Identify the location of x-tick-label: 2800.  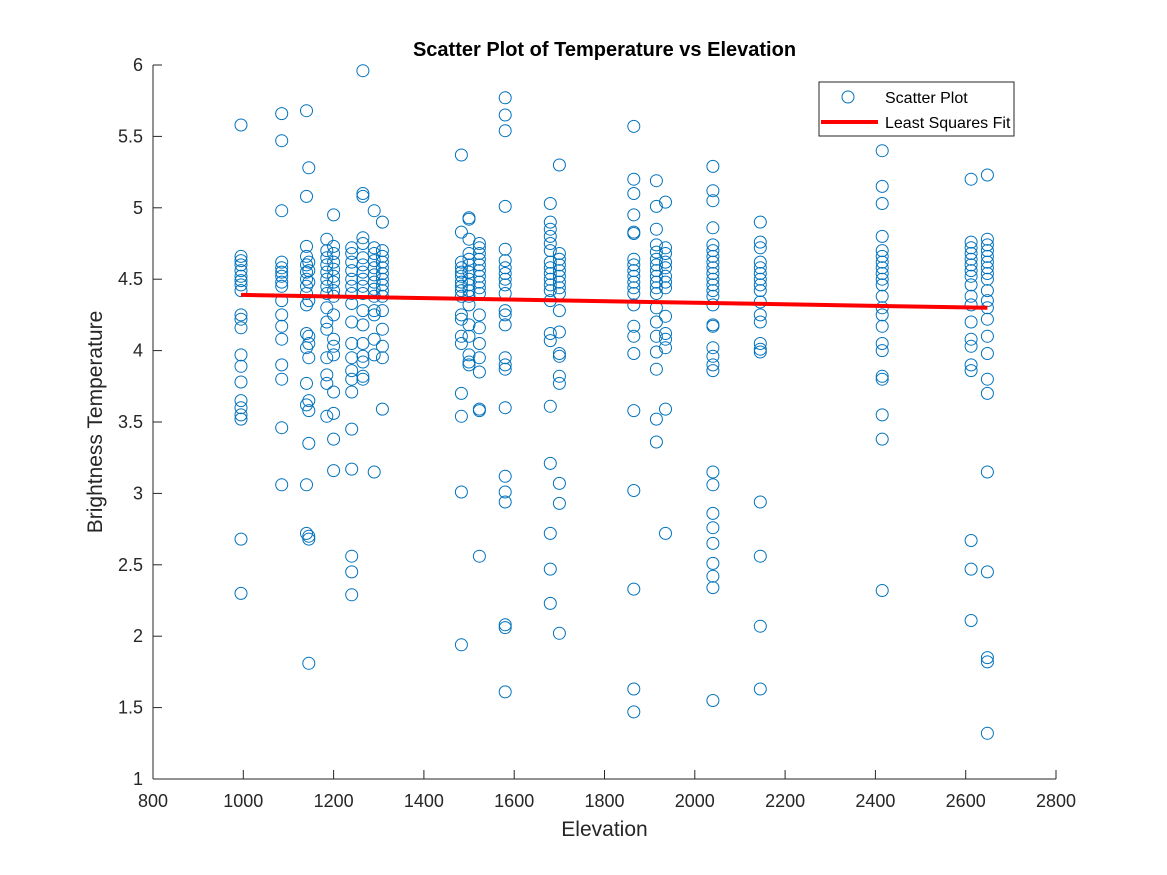
(1056, 801).